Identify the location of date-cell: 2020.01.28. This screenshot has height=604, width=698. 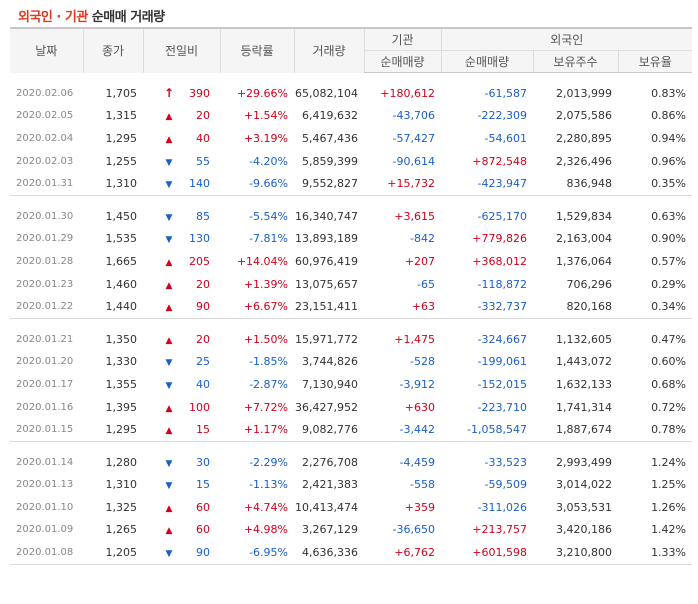
(45, 261).